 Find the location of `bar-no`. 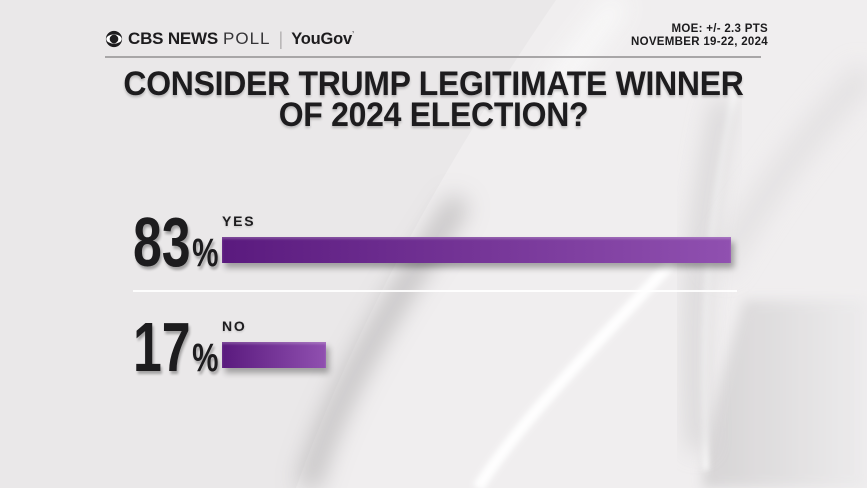

bar-no is located at coordinates (274, 355).